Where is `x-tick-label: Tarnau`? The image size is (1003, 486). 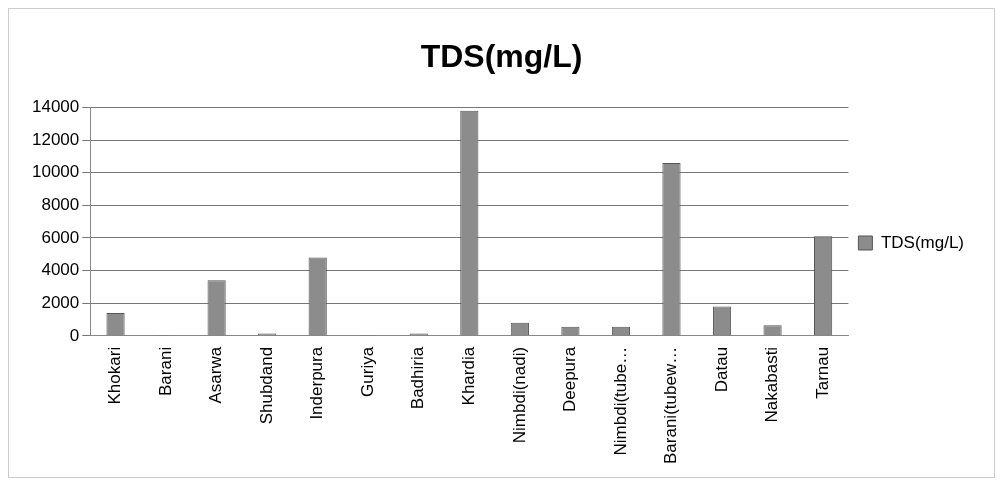 x-tick-label: Tarnau is located at coordinates (822, 372).